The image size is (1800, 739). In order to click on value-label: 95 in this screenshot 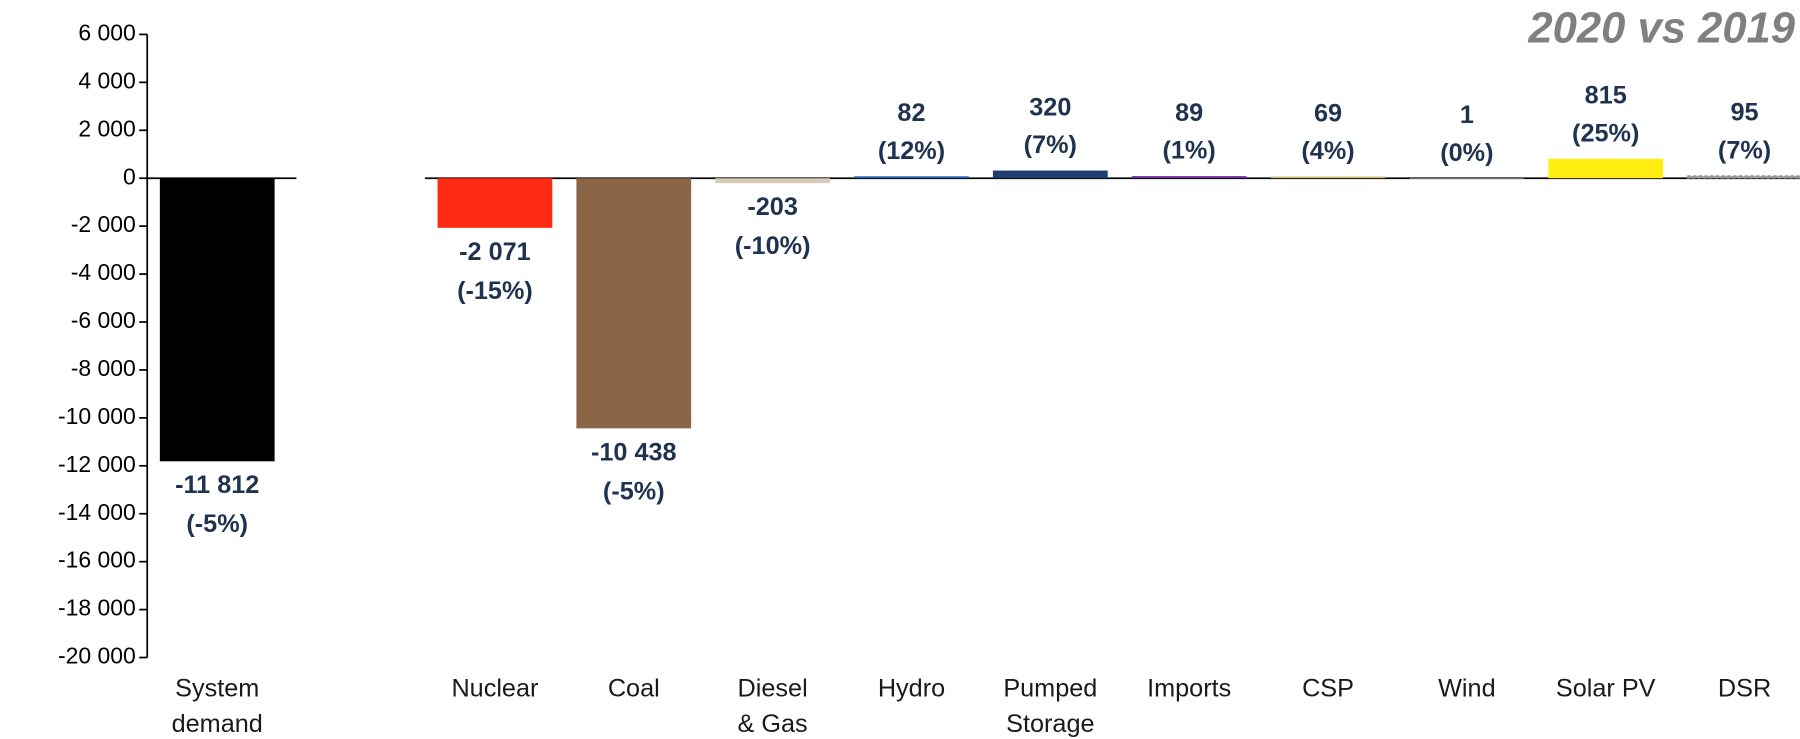, I will do `click(1745, 113)`.